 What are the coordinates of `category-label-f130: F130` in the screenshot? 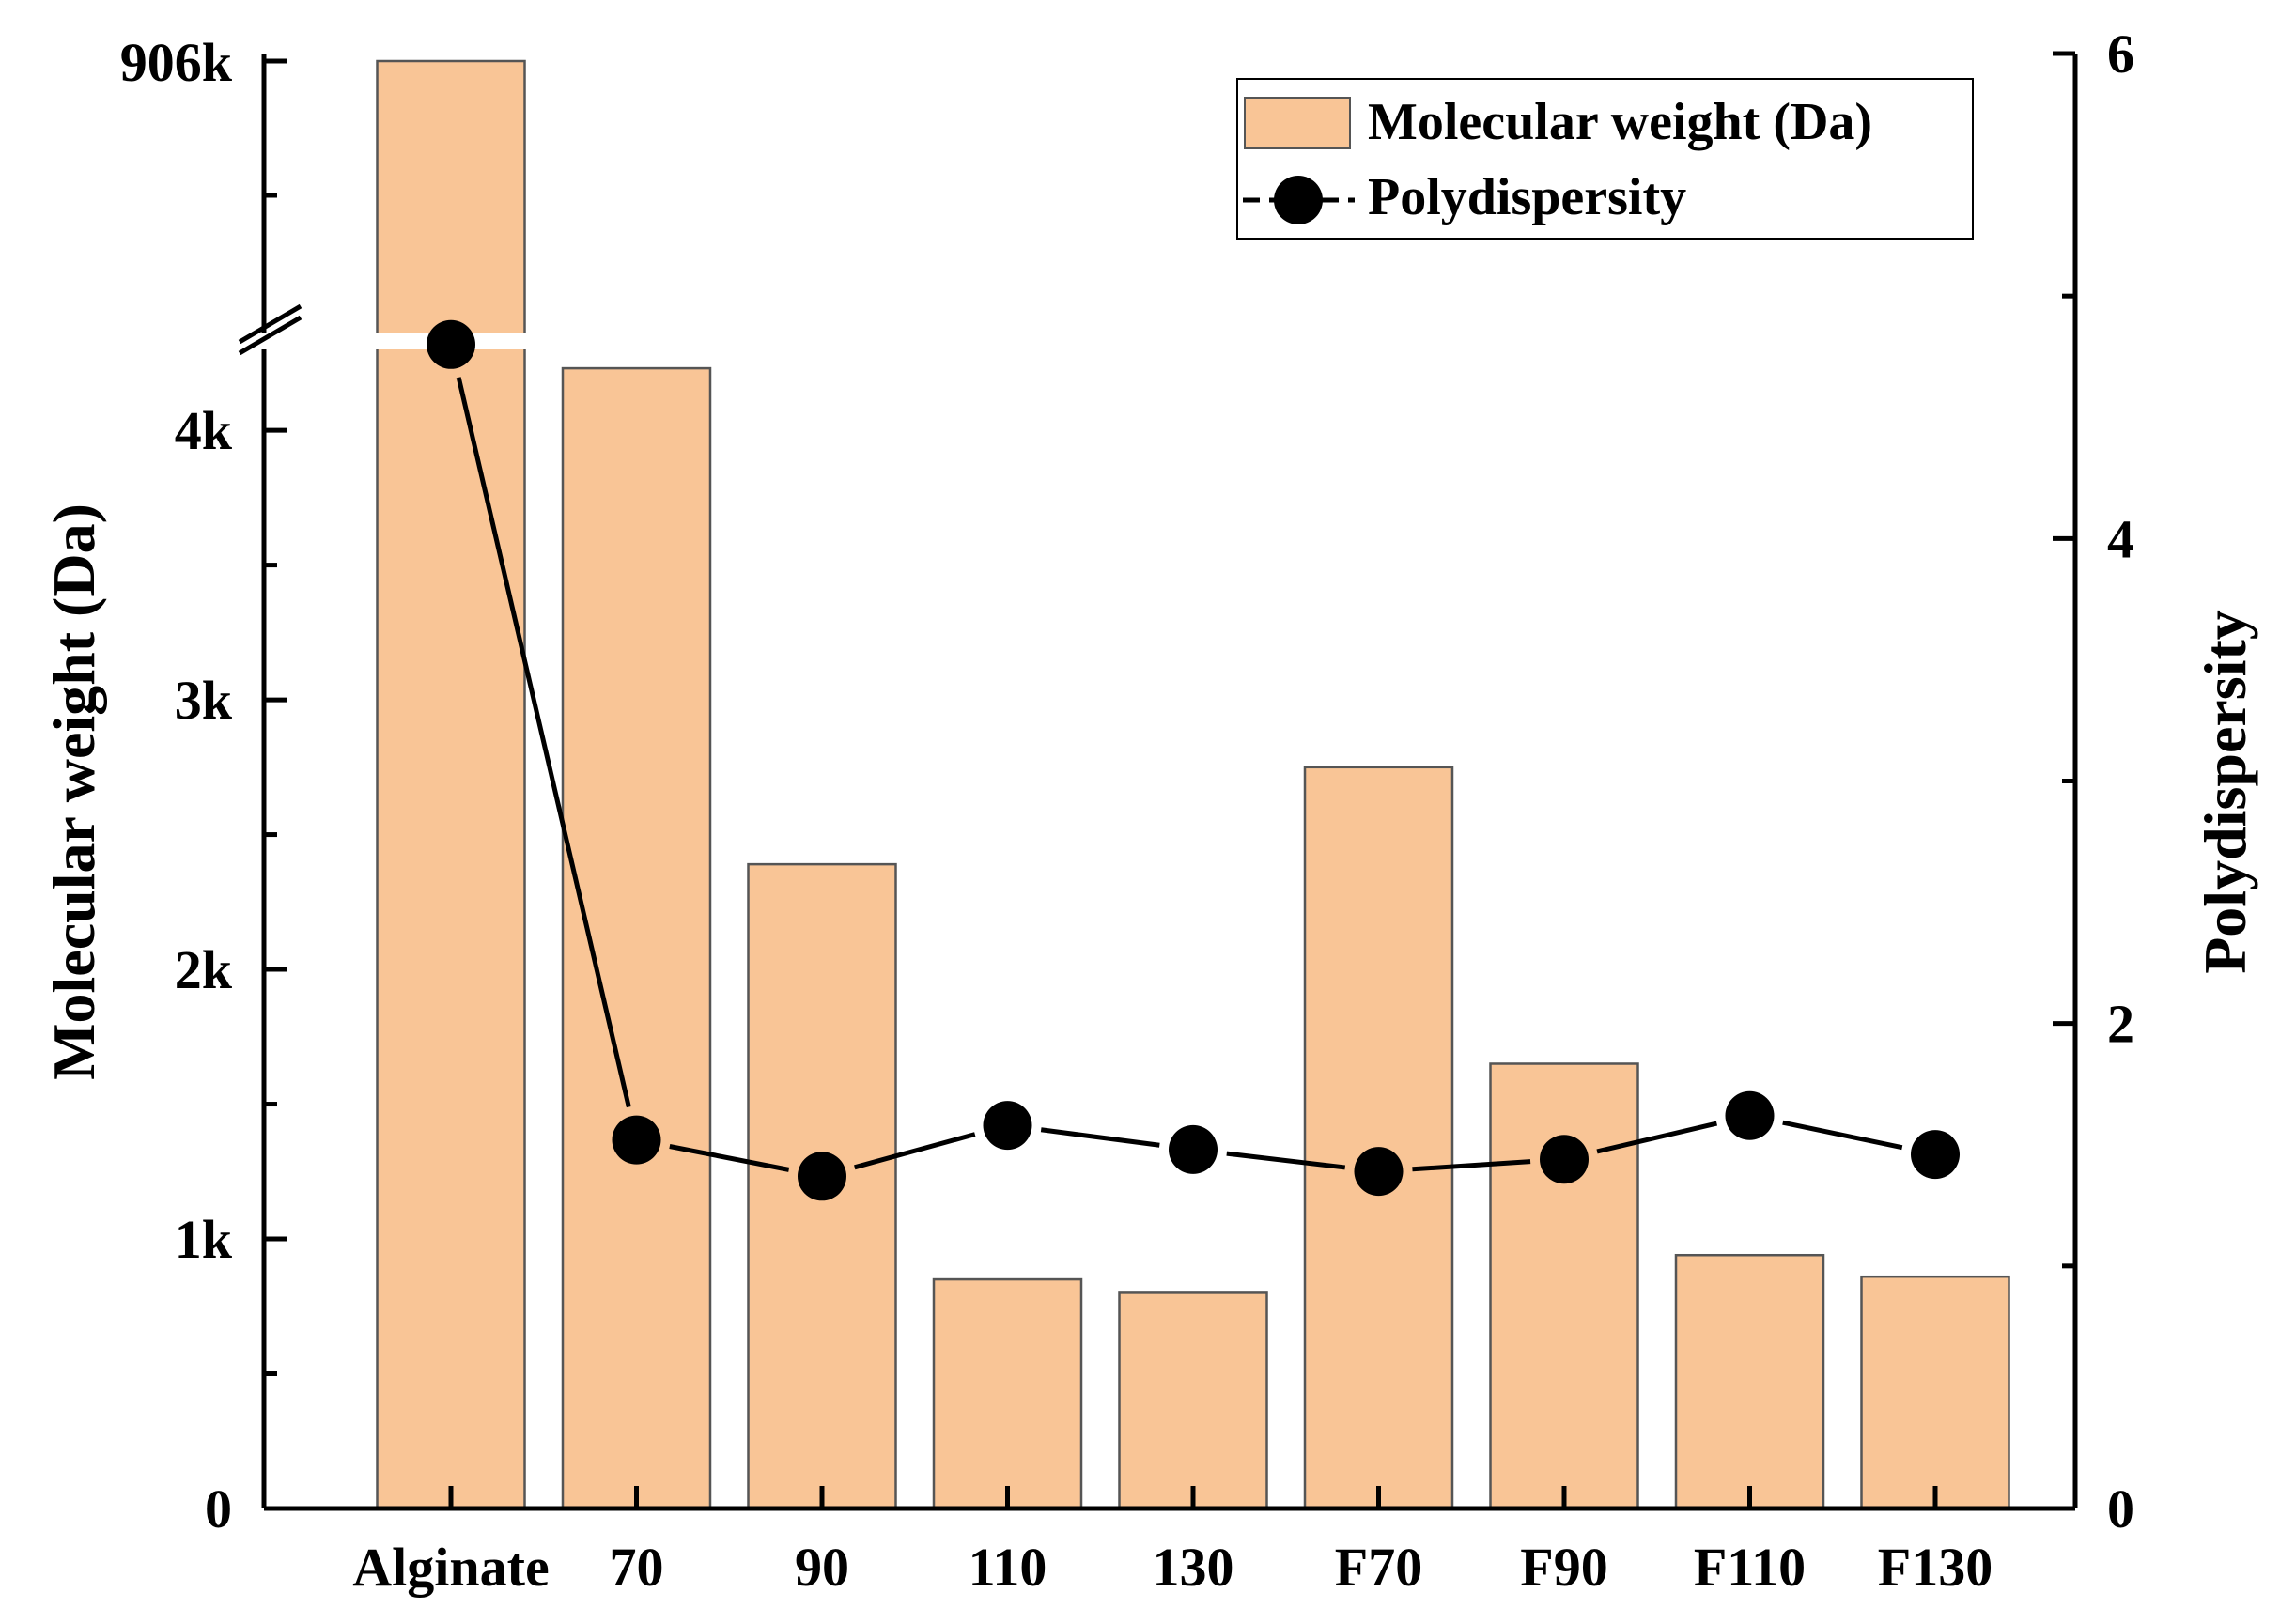 It's located at (1935, 1567).